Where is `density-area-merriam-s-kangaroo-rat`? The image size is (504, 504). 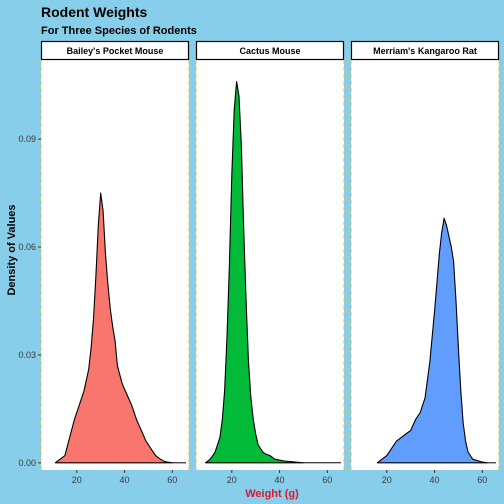
density-area-merriam-s-kangaroo-rat is located at coordinates (432, 340).